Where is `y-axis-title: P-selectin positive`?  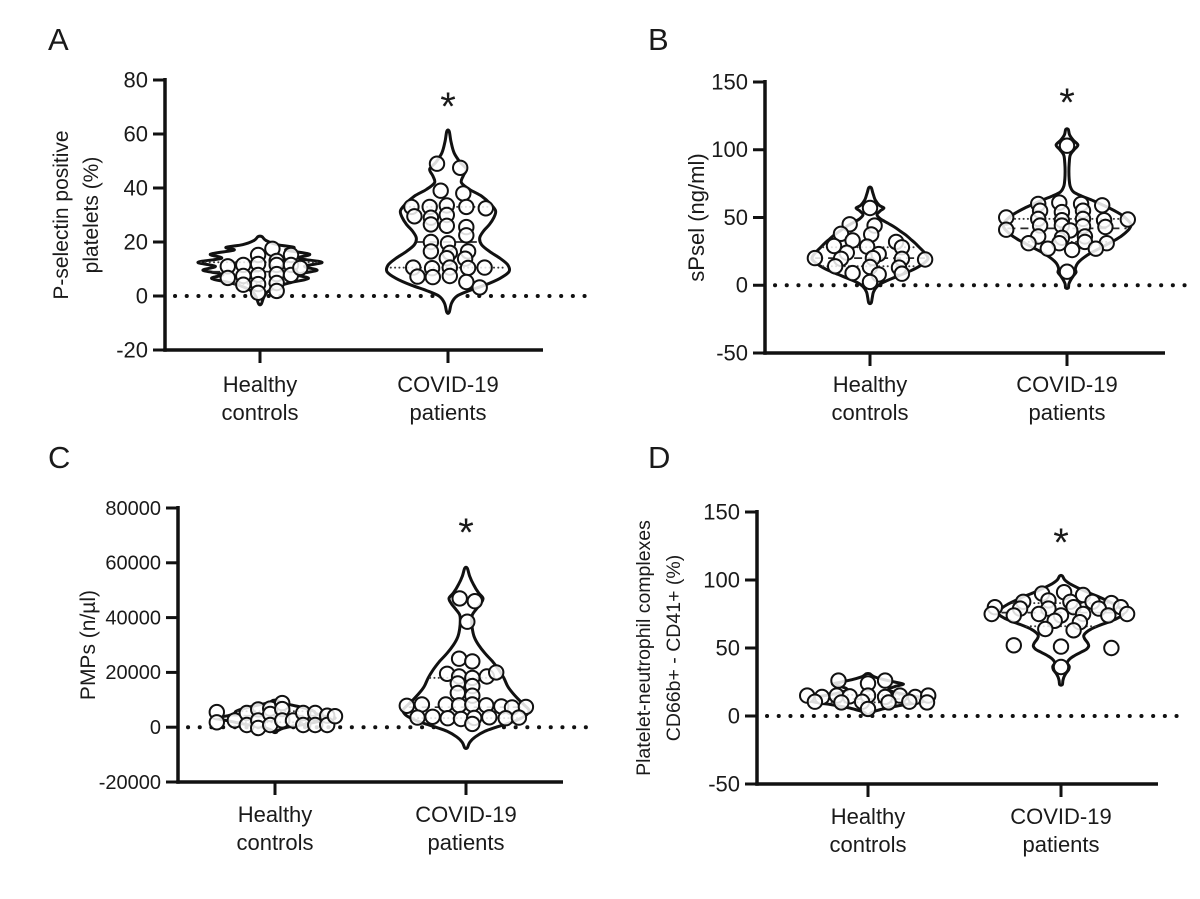
y-axis-title: P-selectin positive is located at coordinates (61, 214).